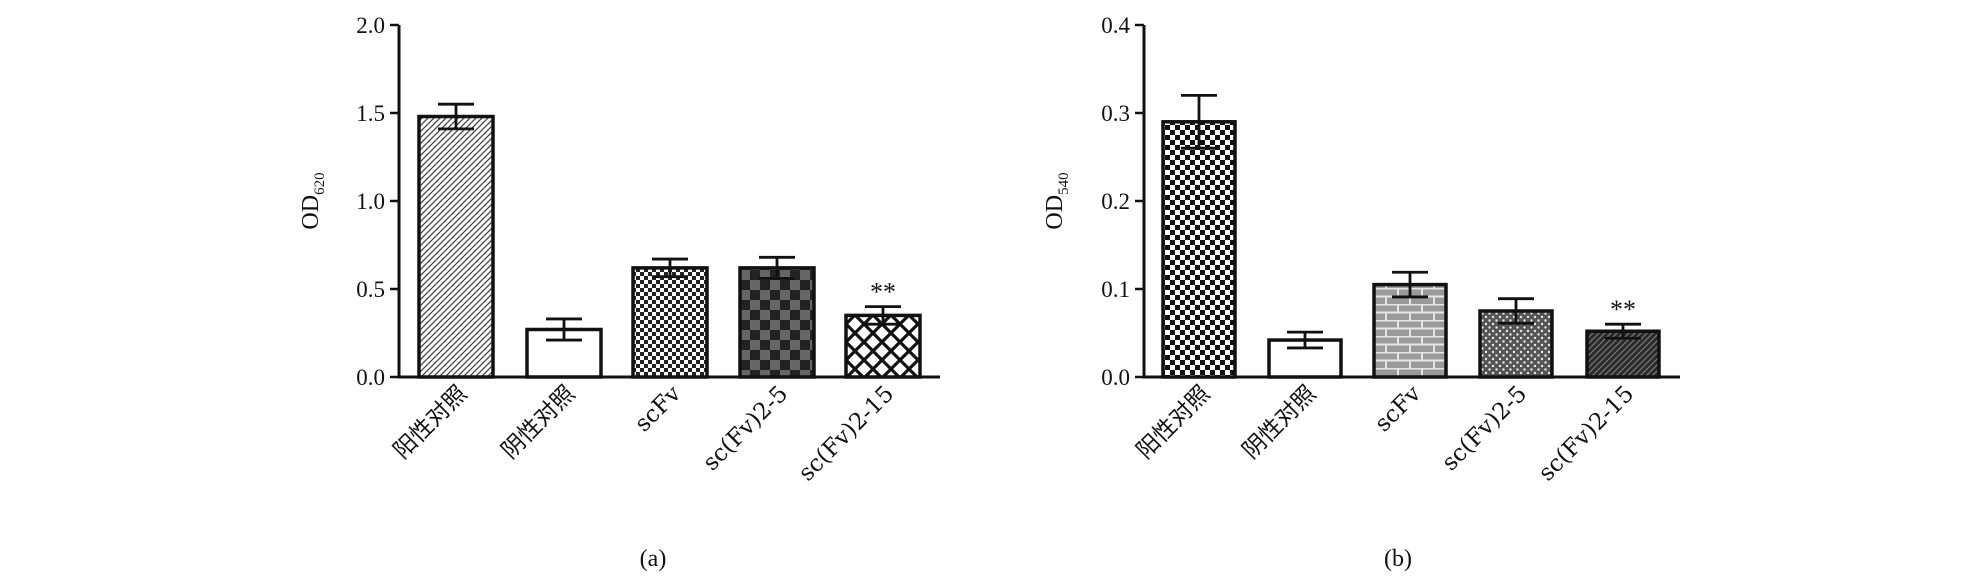  What do you see at coordinates (1115, 113) in the screenshot?
I see `y-tick-label: 0.3` at bounding box center [1115, 113].